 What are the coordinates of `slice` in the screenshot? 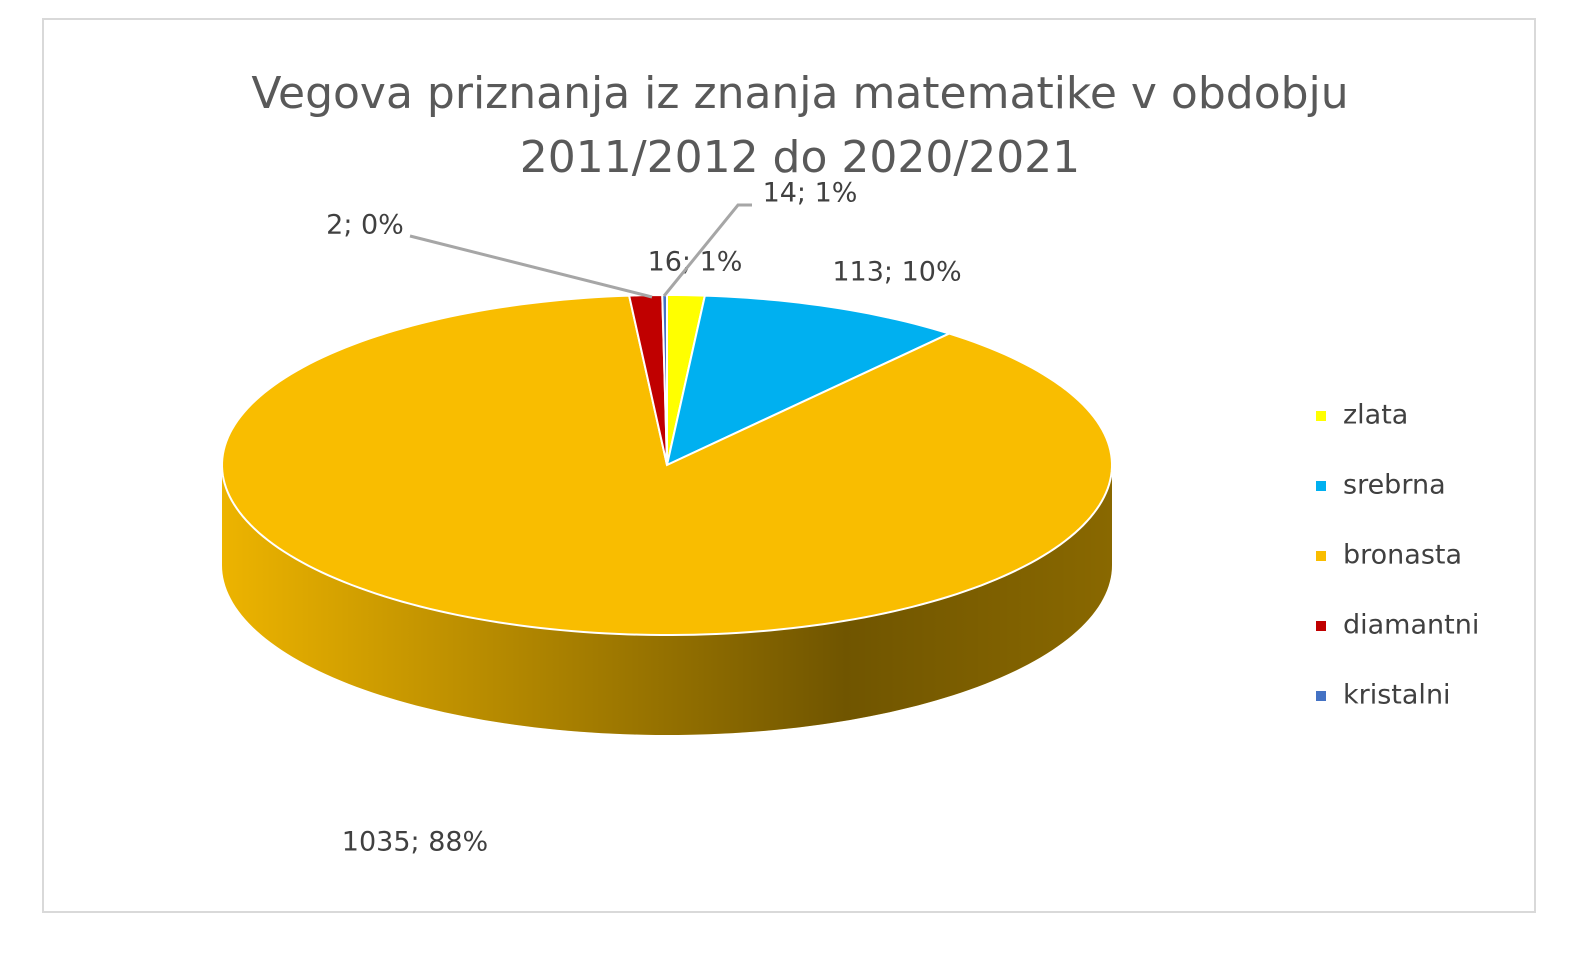 It's located at (808, 380).